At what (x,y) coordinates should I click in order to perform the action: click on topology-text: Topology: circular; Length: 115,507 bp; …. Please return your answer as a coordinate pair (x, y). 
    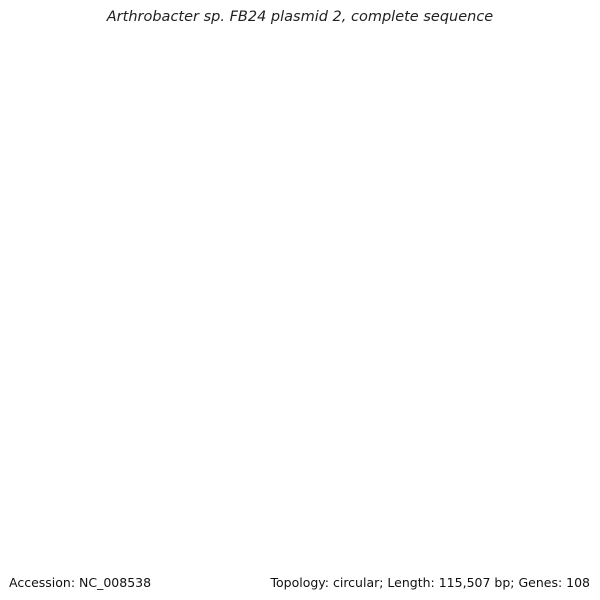
    Looking at the image, I should click on (430, 582).